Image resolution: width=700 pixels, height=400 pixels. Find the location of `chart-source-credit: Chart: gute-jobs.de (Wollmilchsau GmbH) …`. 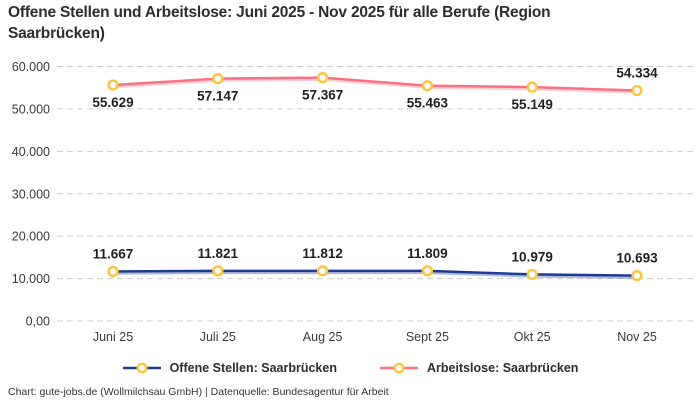

chart-source-credit: Chart: gute-jobs.de (Wollmilchsau GmbH) … is located at coordinates (198, 392).